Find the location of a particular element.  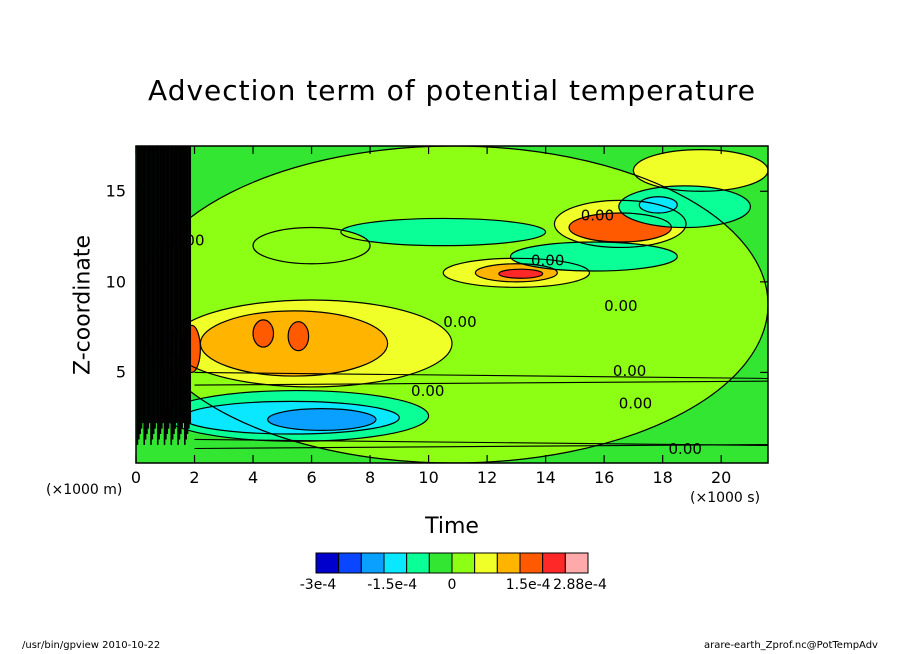

y-axis-title: Z-coordinate is located at coordinates (83, 305).